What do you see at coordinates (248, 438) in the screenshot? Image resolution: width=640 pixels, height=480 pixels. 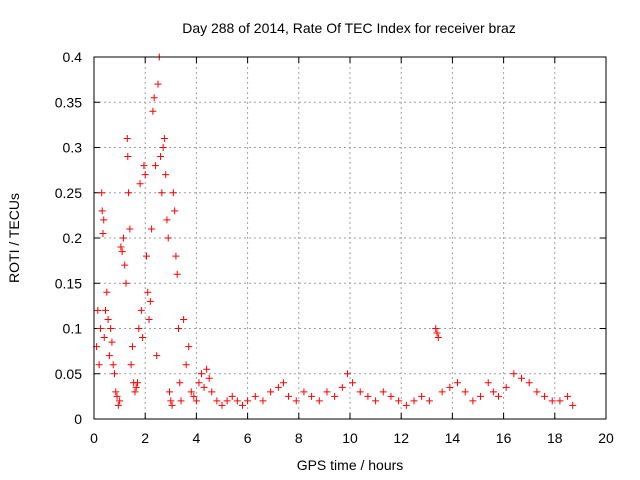 I see `x-tick-label: 6` at bounding box center [248, 438].